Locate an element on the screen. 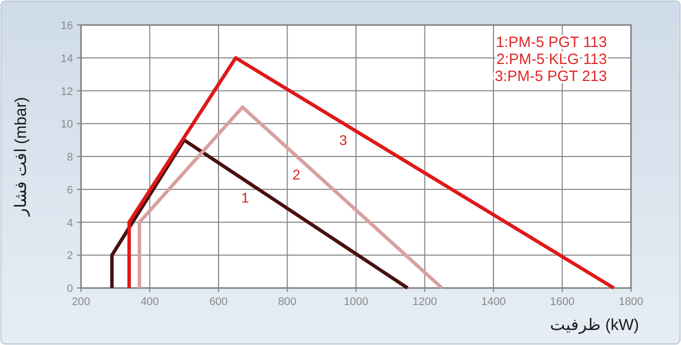 The height and width of the screenshot is (345, 681). y-tick-label: 14 is located at coordinates (66, 58).